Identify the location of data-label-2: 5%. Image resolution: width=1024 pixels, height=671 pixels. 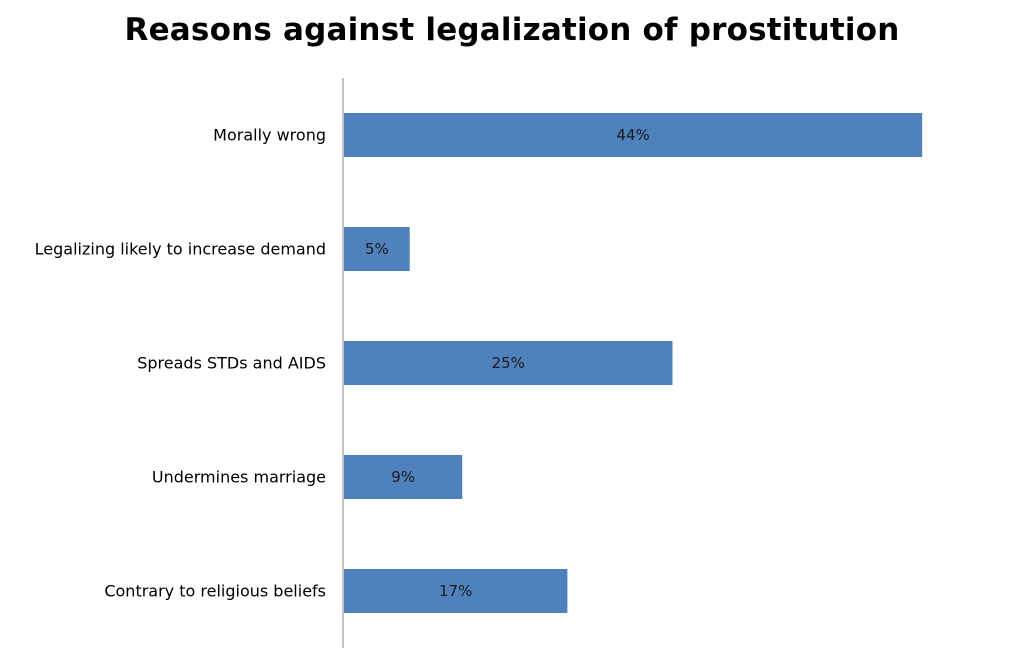
(377, 249).